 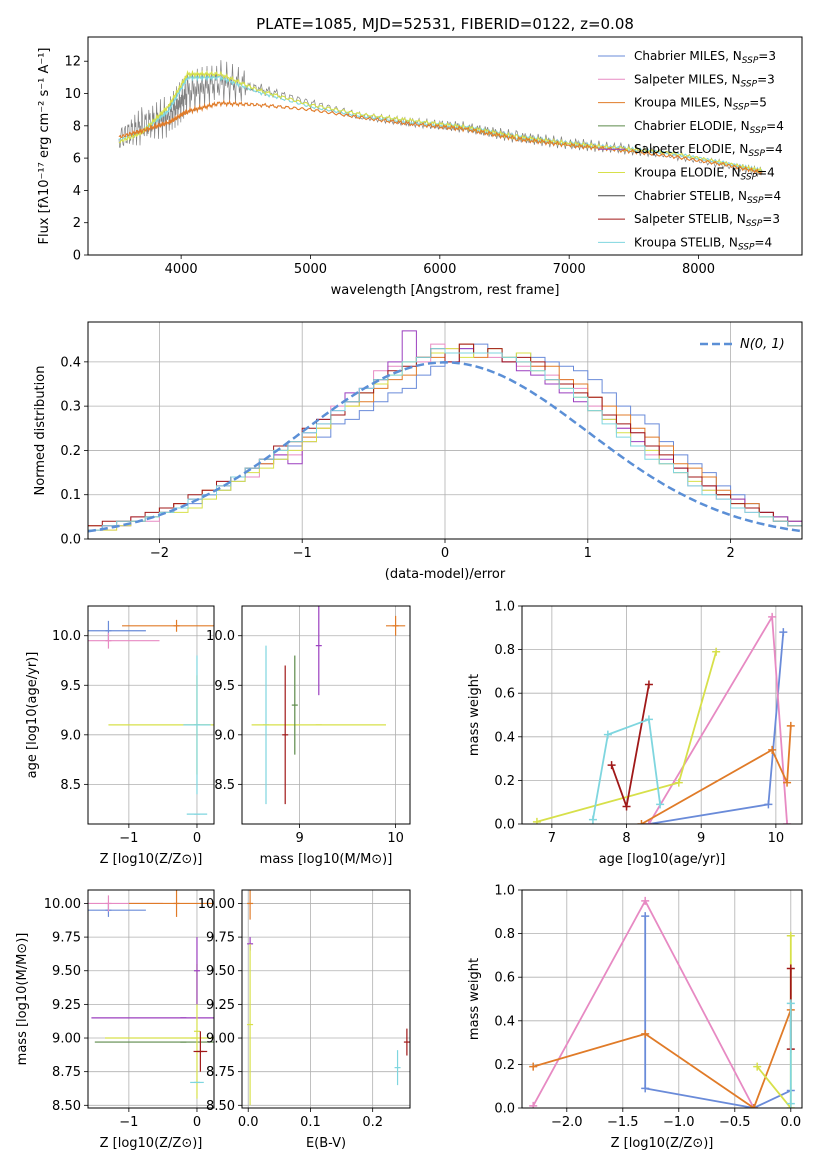 I want to click on x-axis-label: wavelength [Angstrom, rest frame], so click(x=445, y=290).